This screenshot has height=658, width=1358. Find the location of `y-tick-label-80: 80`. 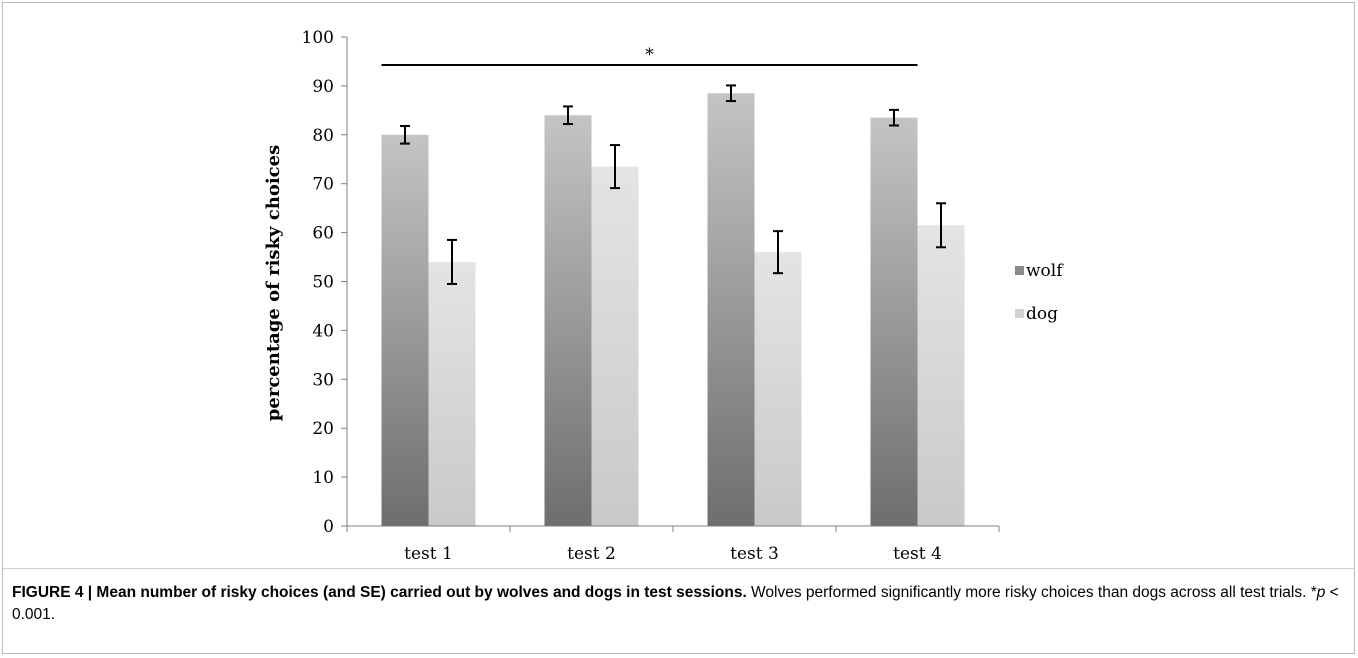

y-tick-label-80: 80 is located at coordinates (323, 136).